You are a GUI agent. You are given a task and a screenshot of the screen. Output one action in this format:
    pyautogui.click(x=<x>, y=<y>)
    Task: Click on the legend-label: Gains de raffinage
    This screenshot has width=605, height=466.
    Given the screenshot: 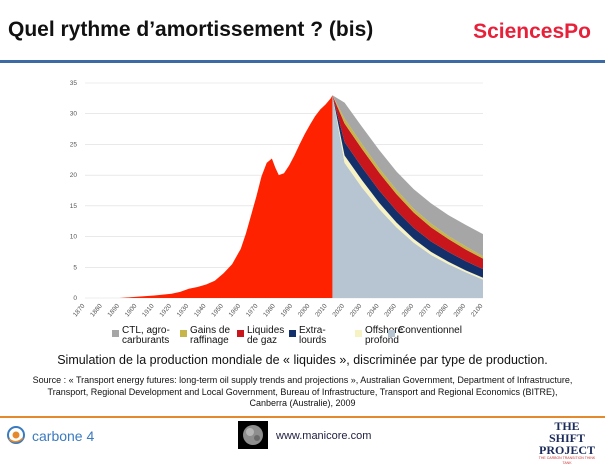 What is the action you would take?
    pyautogui.click(x=210, y=335)
    